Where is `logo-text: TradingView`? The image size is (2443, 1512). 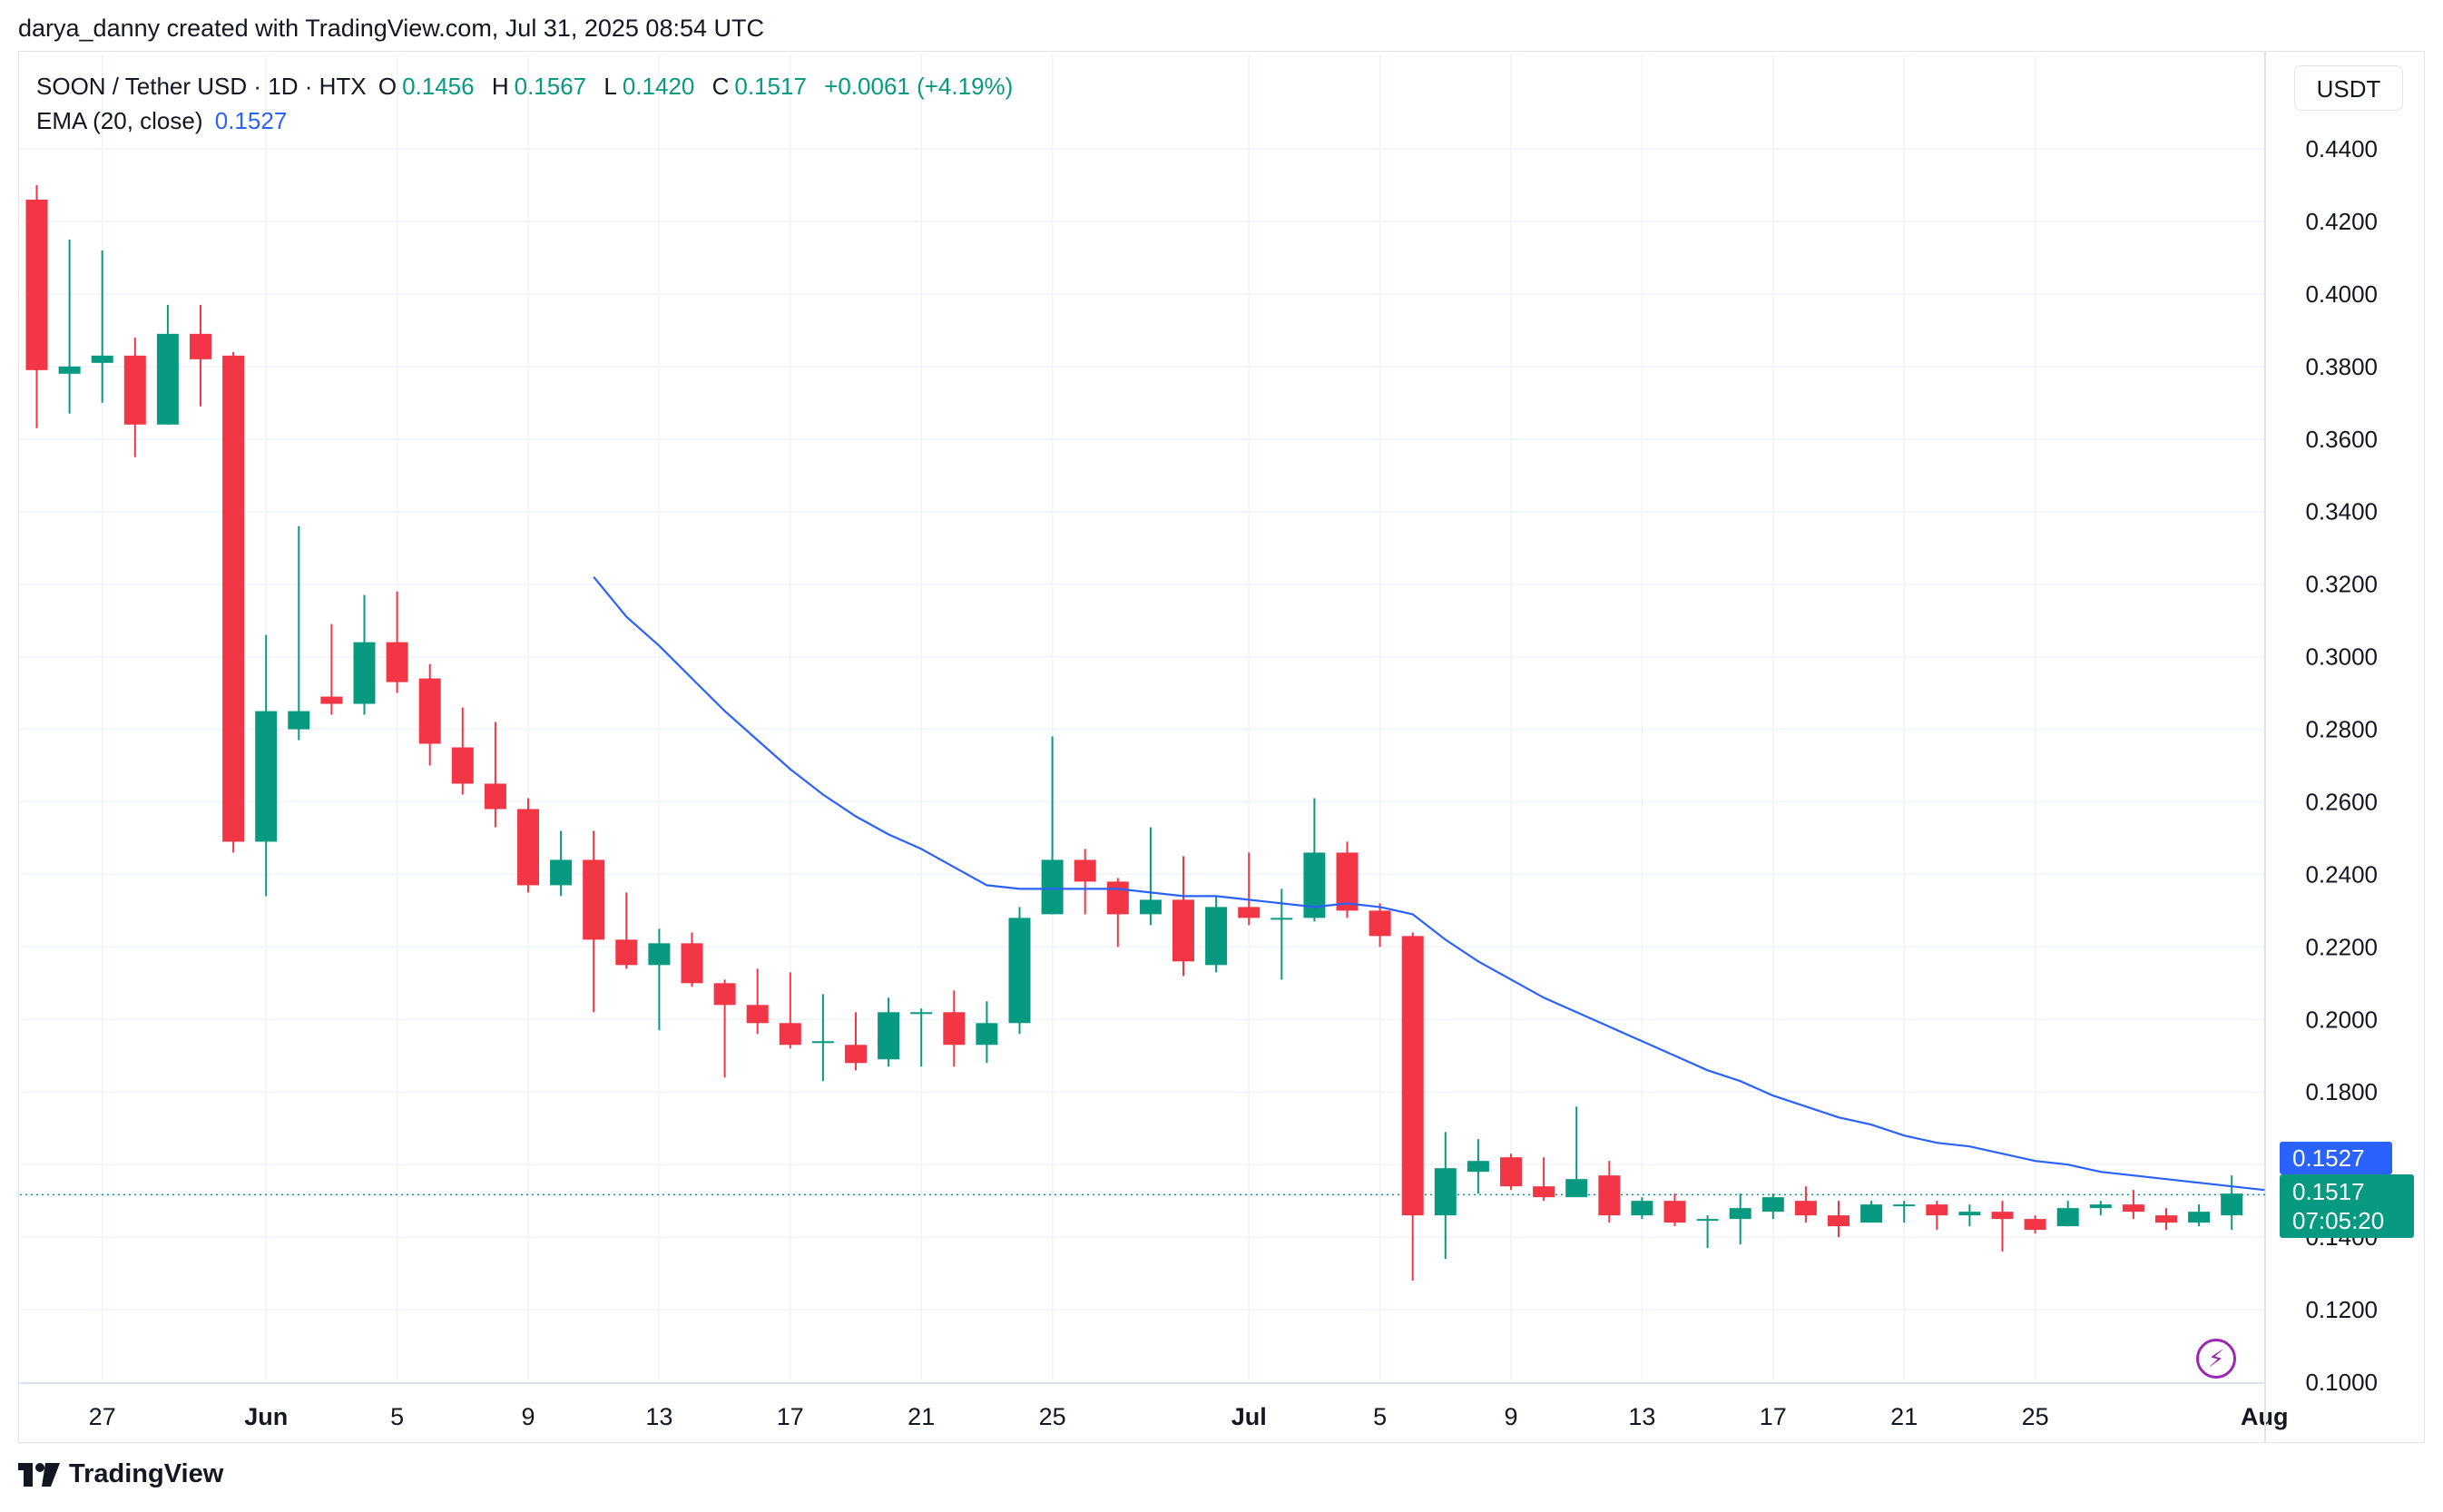
logo-text: TradingView is located at coordinates (146, 1473).